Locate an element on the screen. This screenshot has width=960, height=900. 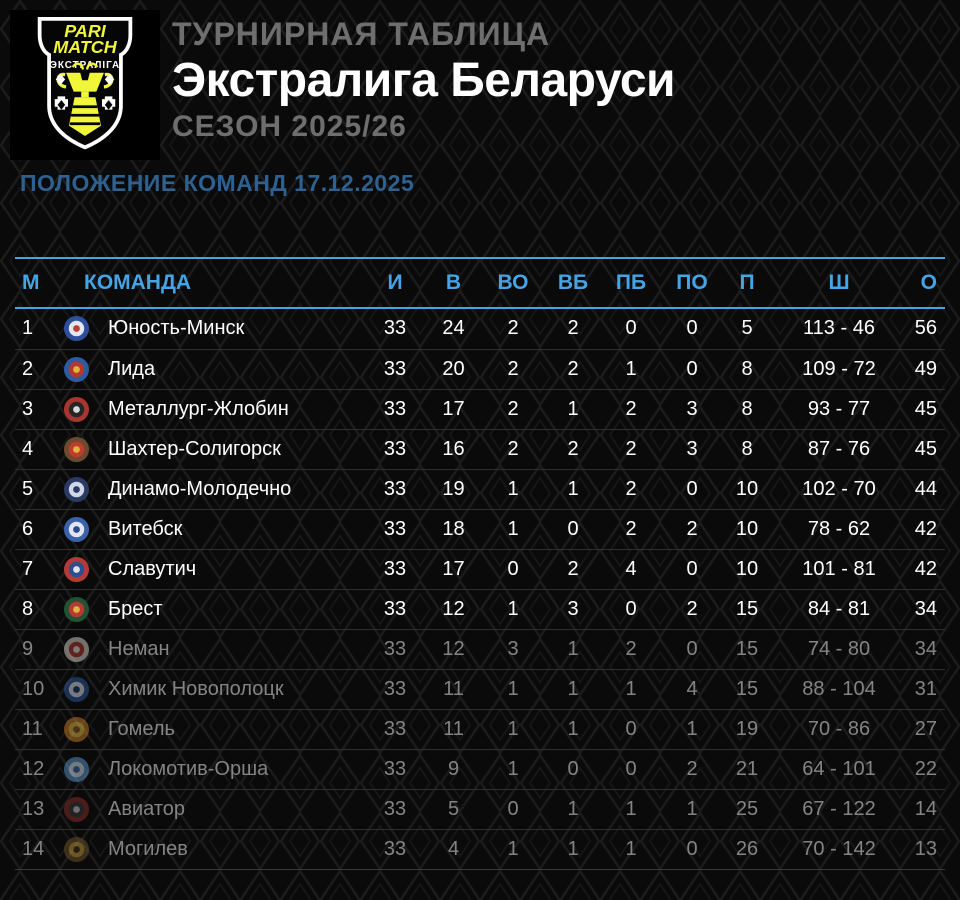
team-name: Брест is located at coordinates (135, 608).